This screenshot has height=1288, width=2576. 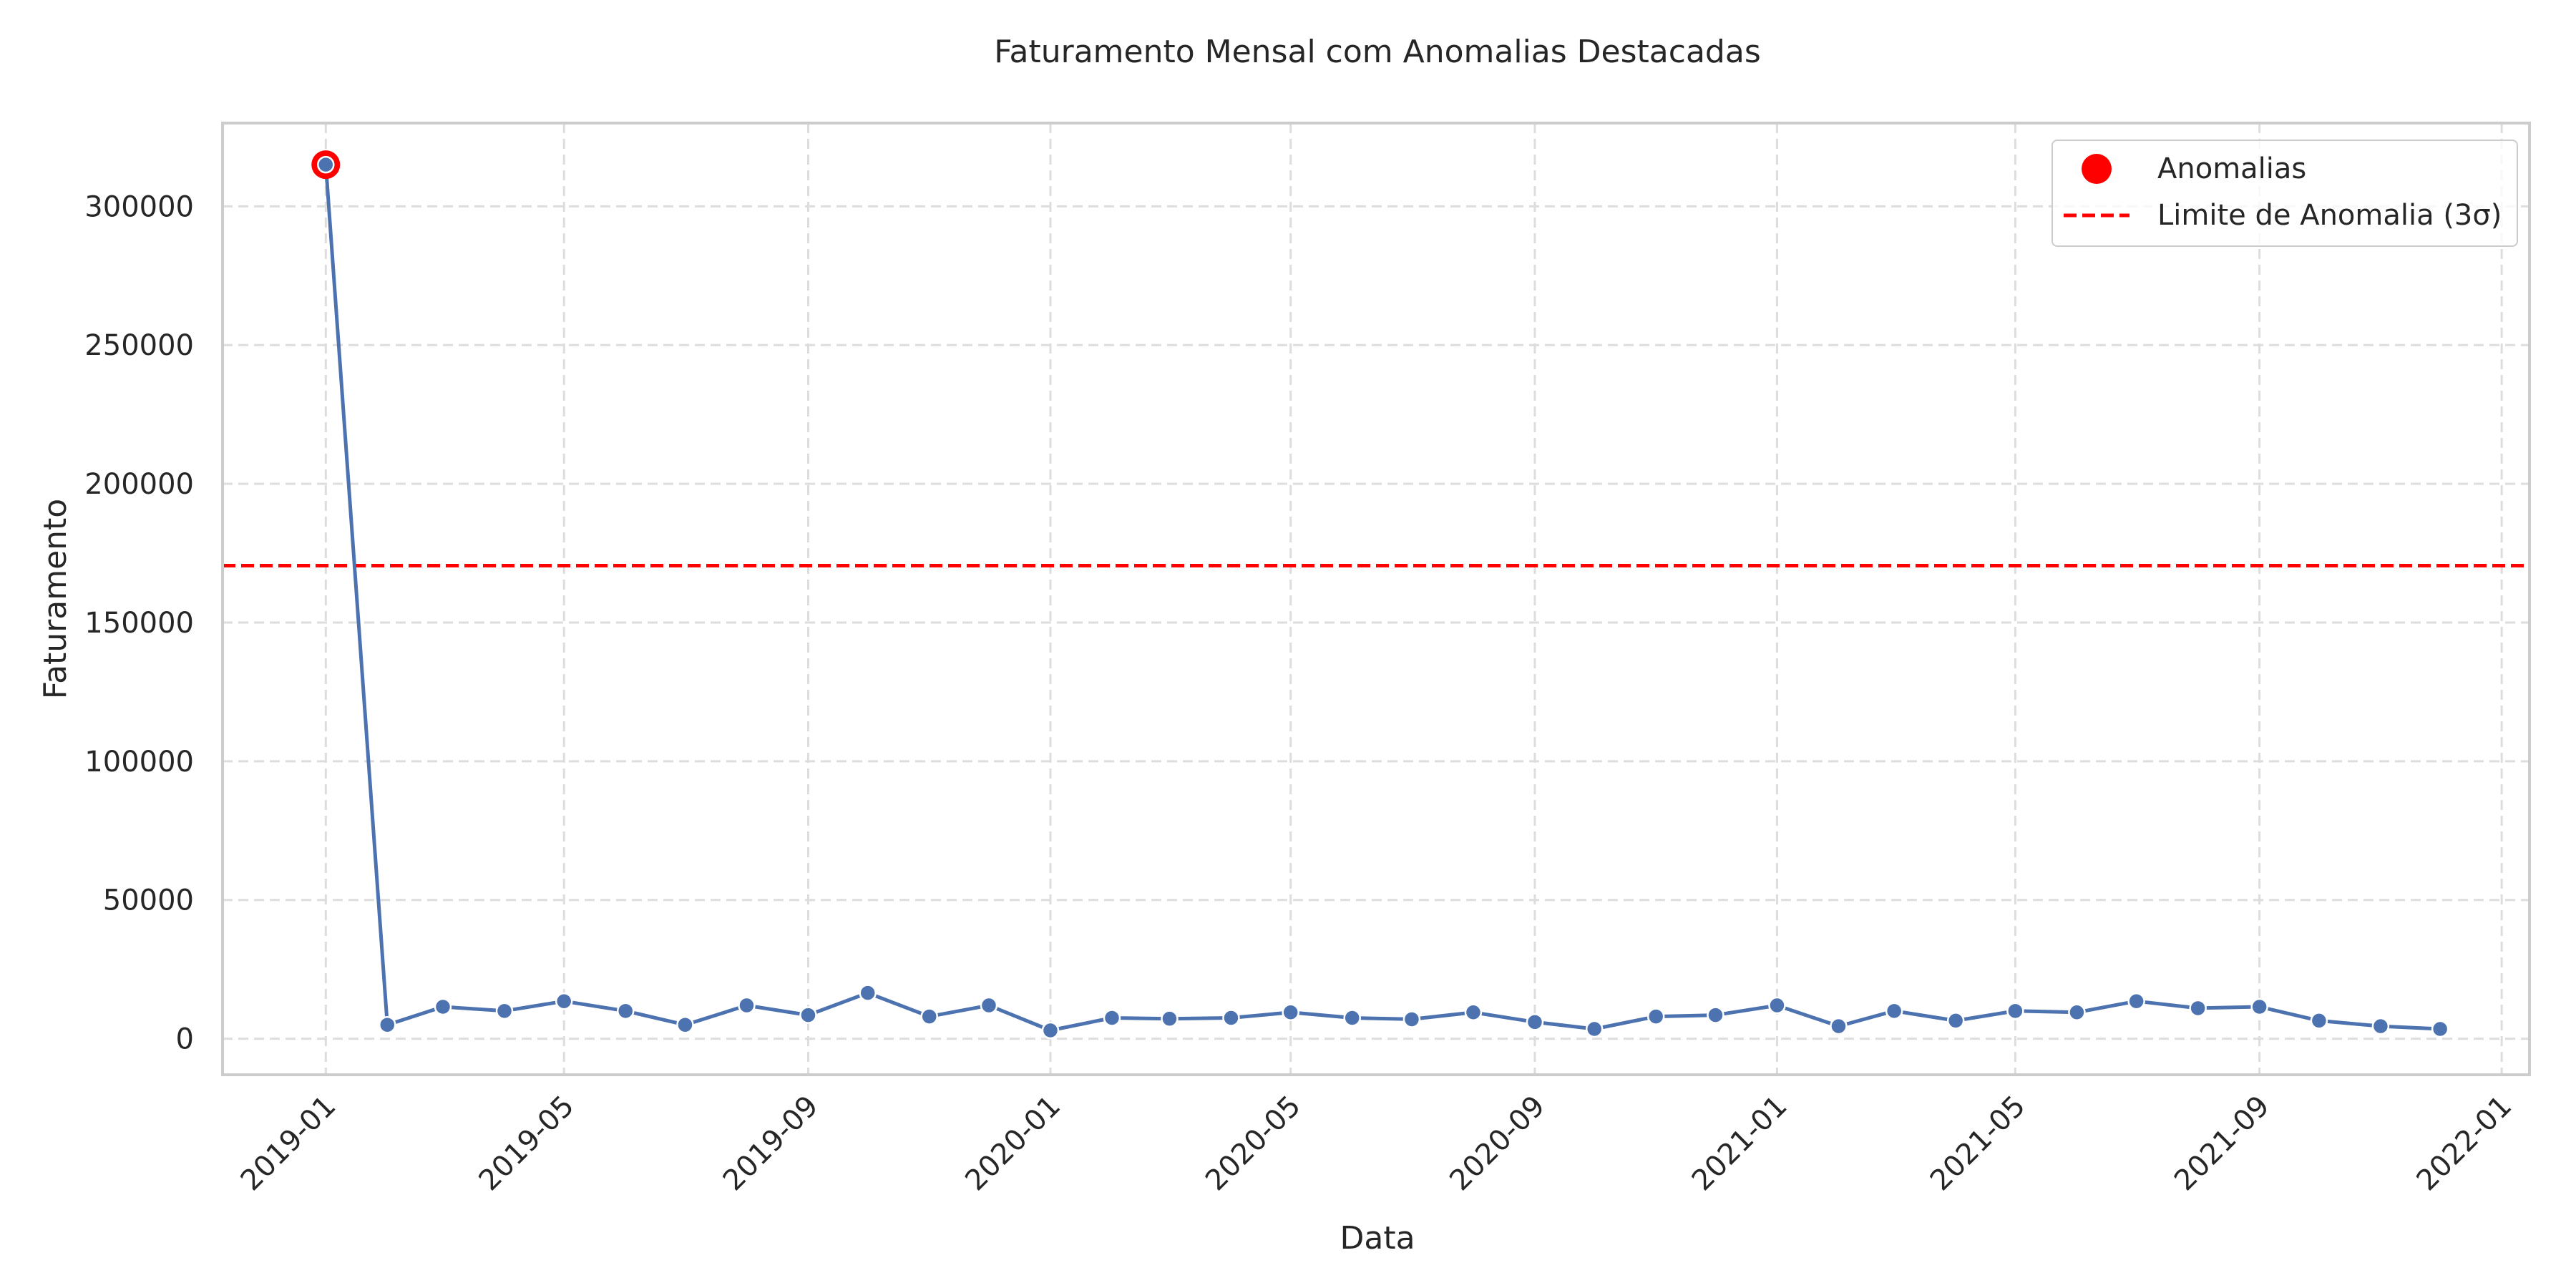 What do you see at coordinates (185, 1039) in the screenshot?
I see `y-tick-label: 0` at bounding box center [185, 1039].